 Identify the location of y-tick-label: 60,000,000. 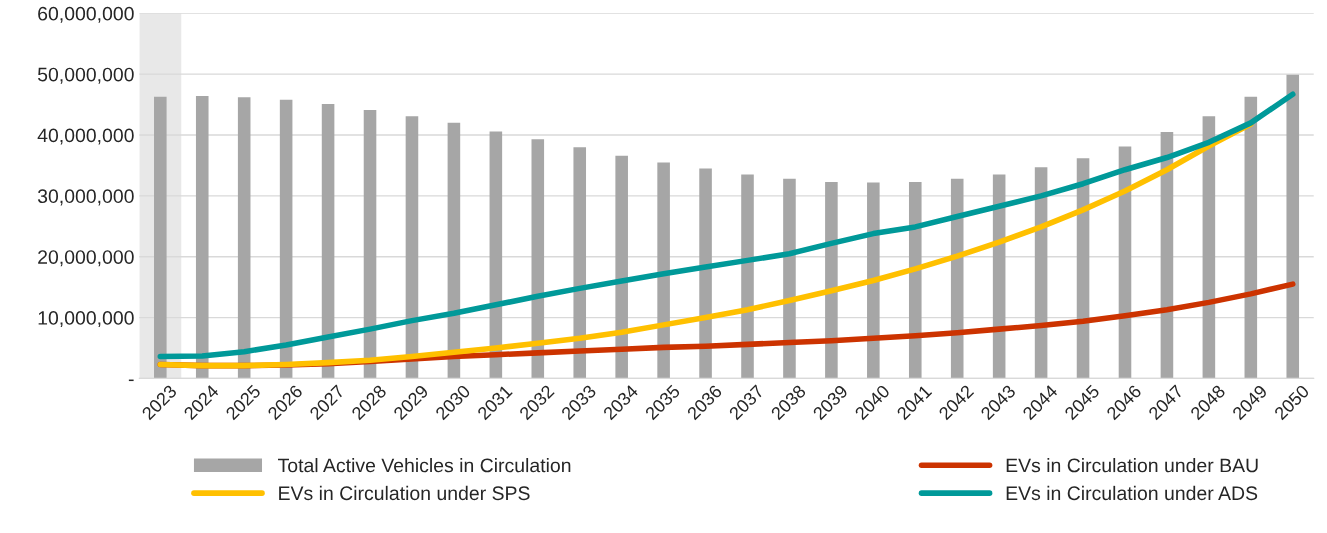
(86, 14).